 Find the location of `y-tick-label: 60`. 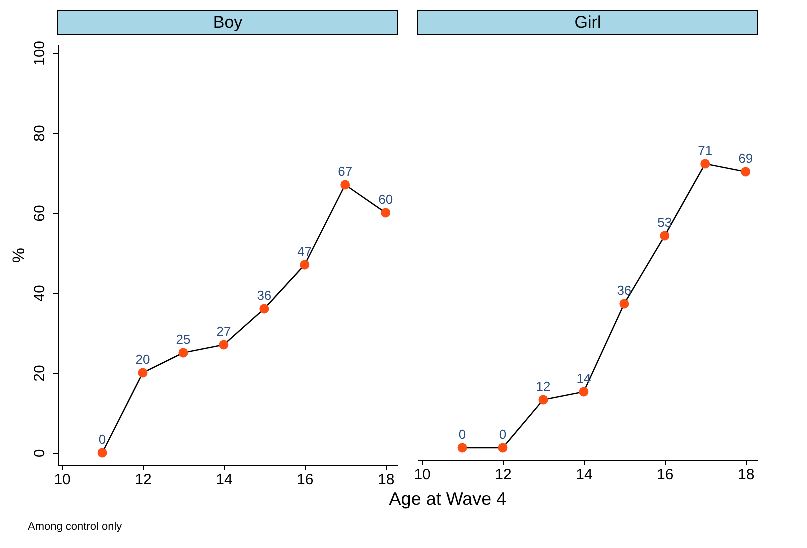

y-tick-label: 60 is located at coordinates (40, 213).